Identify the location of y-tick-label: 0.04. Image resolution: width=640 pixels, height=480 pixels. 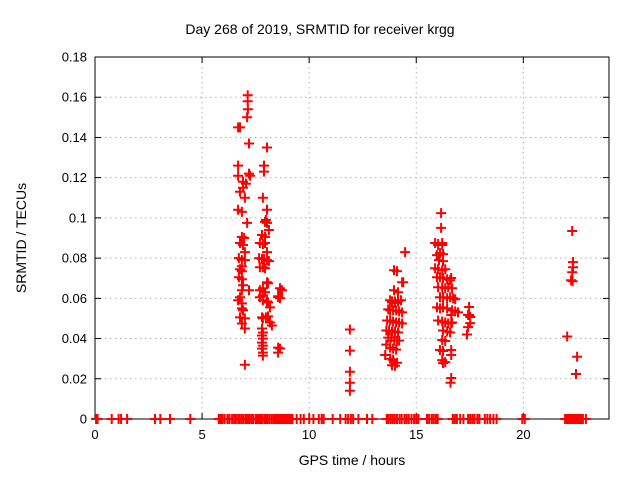
(74, 338).